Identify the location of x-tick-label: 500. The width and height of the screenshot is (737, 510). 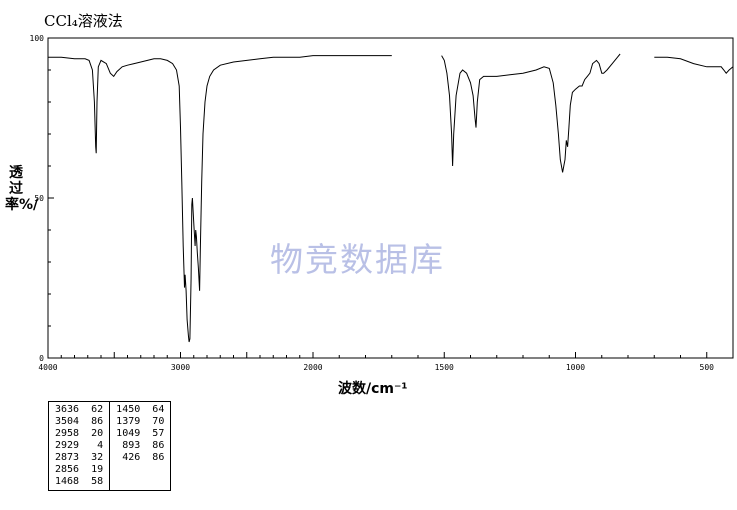
(707, 367).